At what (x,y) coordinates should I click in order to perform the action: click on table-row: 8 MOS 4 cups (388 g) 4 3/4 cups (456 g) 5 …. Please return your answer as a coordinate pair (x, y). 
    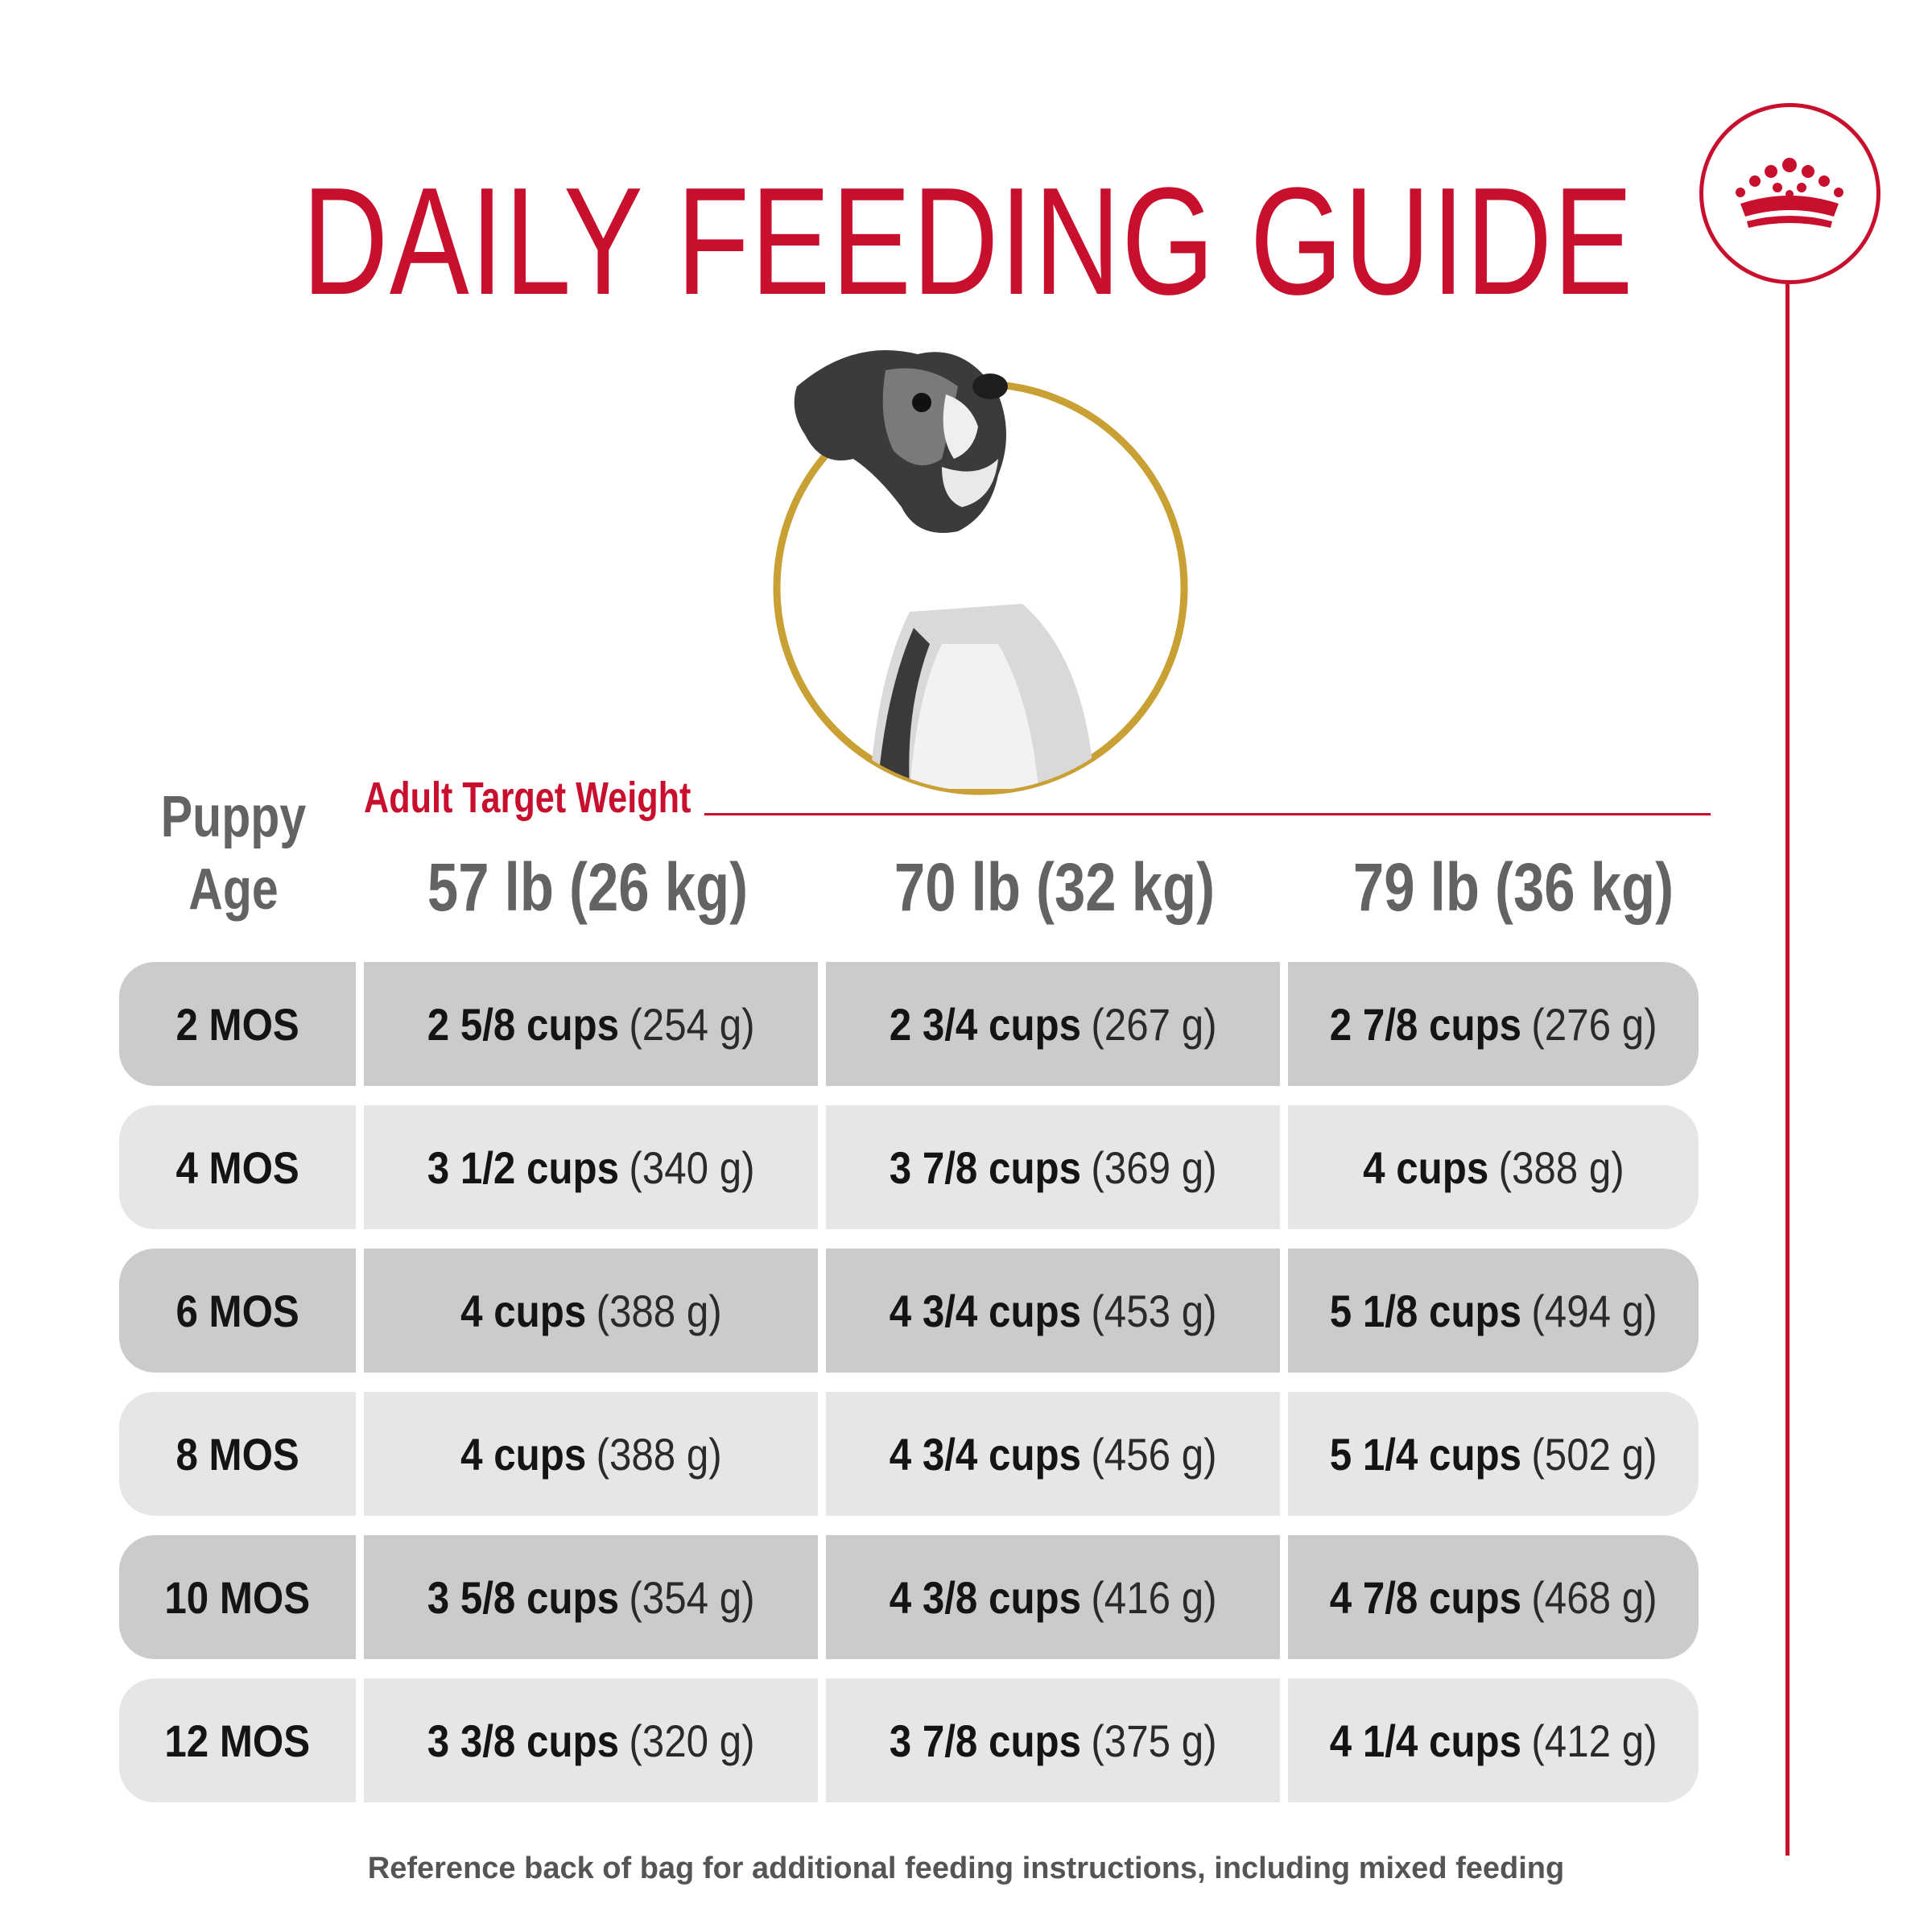
    Looking at the image, I should click on (909, 1454).